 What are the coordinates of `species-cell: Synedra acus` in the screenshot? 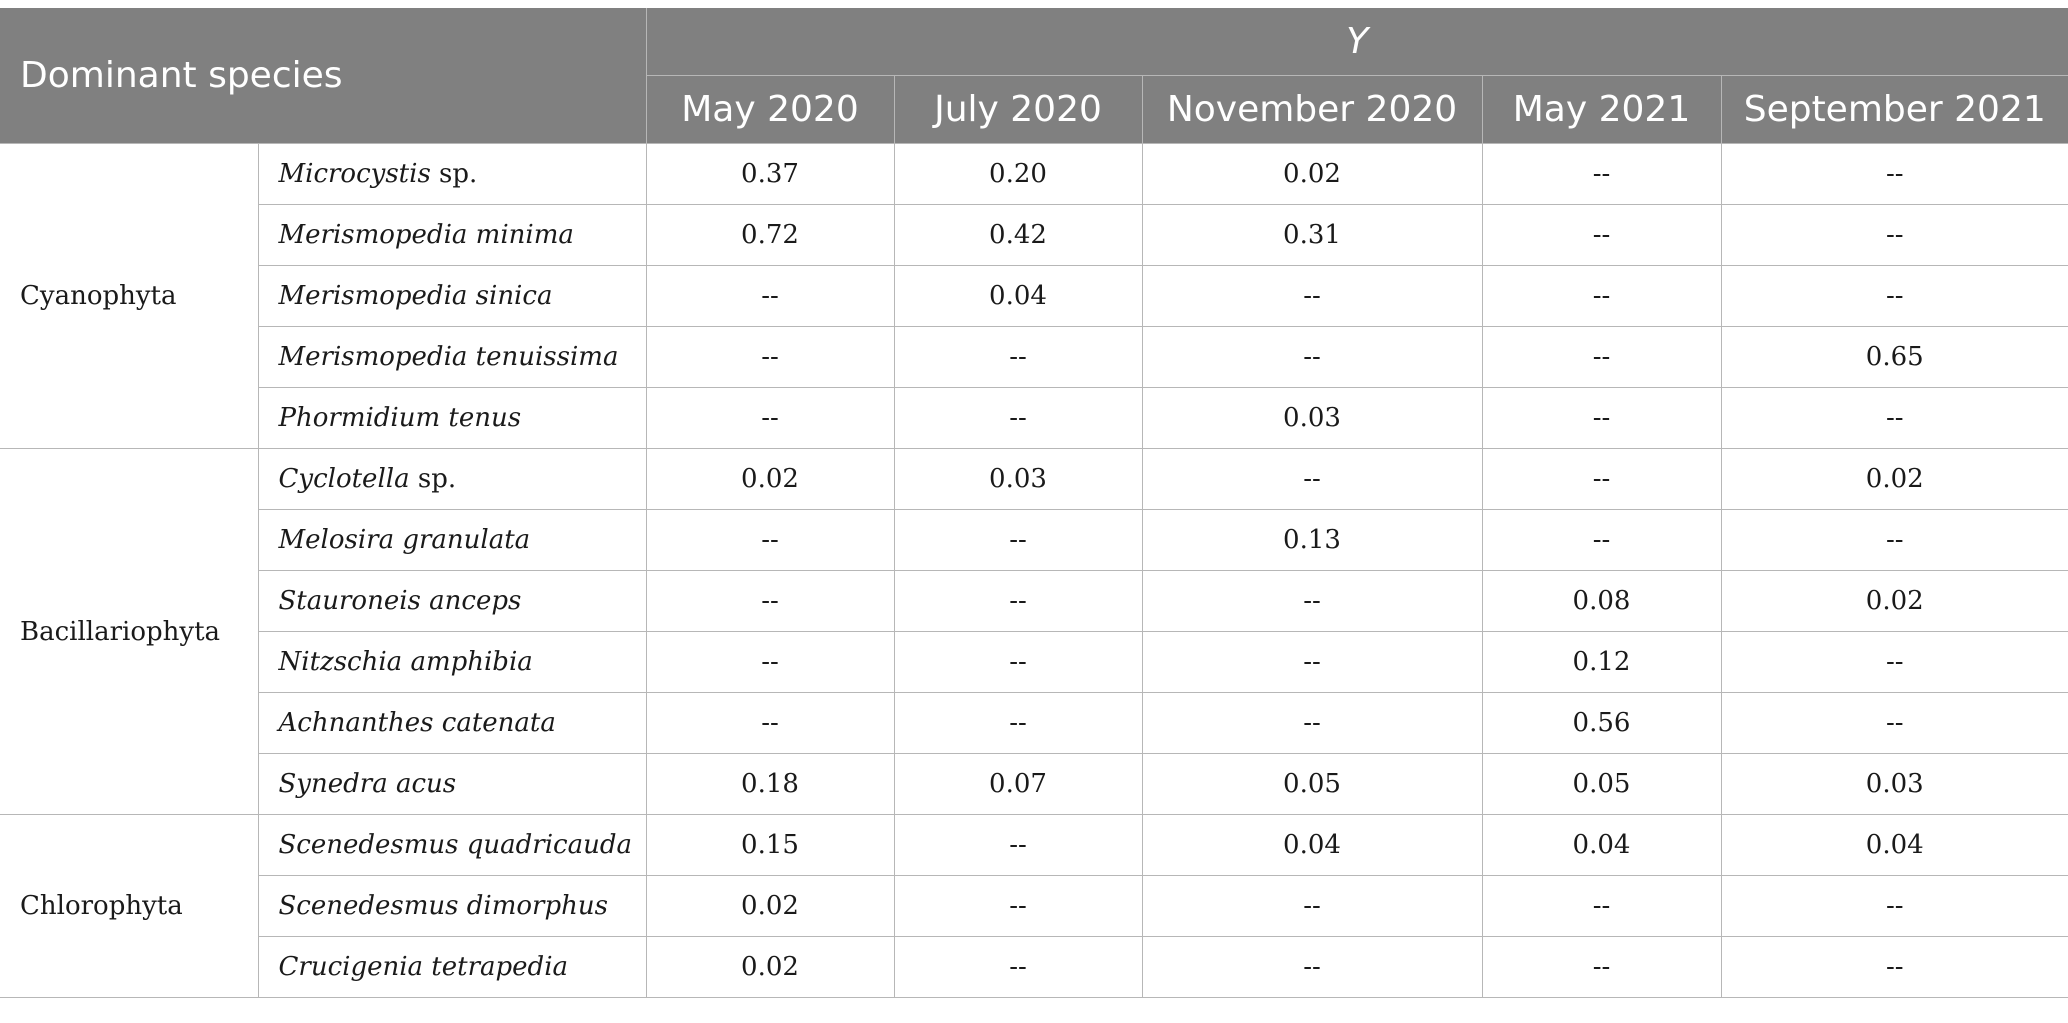 It's located at (452, 784).